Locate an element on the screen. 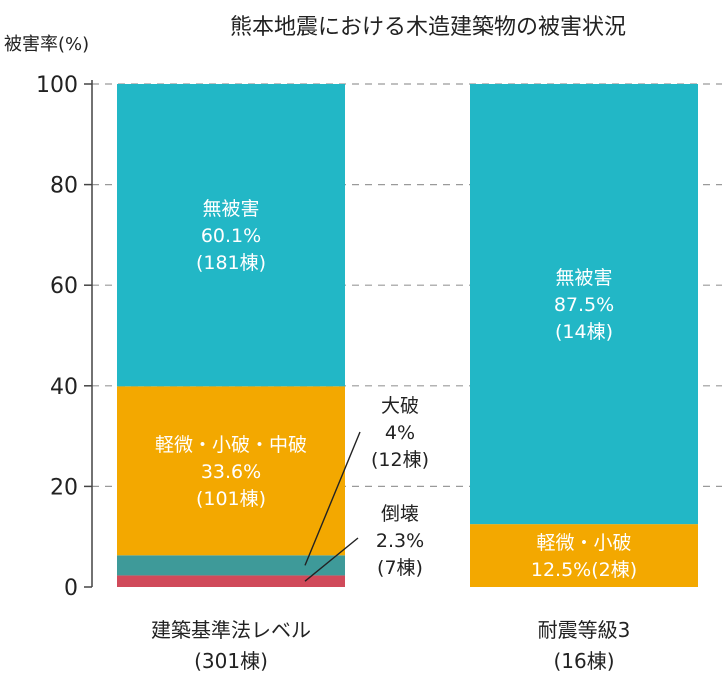 The height and width of the screenshot is (682, 724). chart-title: 熊本地震における木造建築物の被害状況 is located at coordinates (428, 27).